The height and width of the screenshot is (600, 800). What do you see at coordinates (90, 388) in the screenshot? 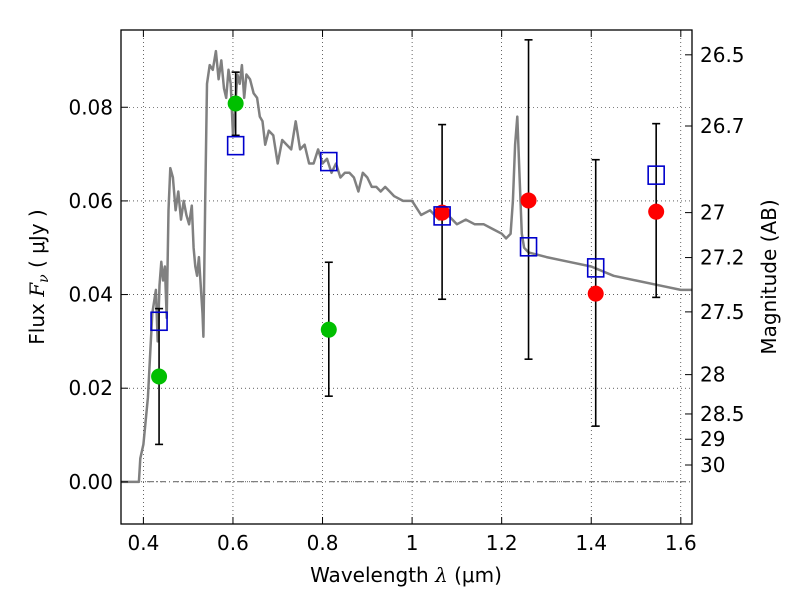
I see `y-tick-label: 0.02` at bounding box center [90, 388].